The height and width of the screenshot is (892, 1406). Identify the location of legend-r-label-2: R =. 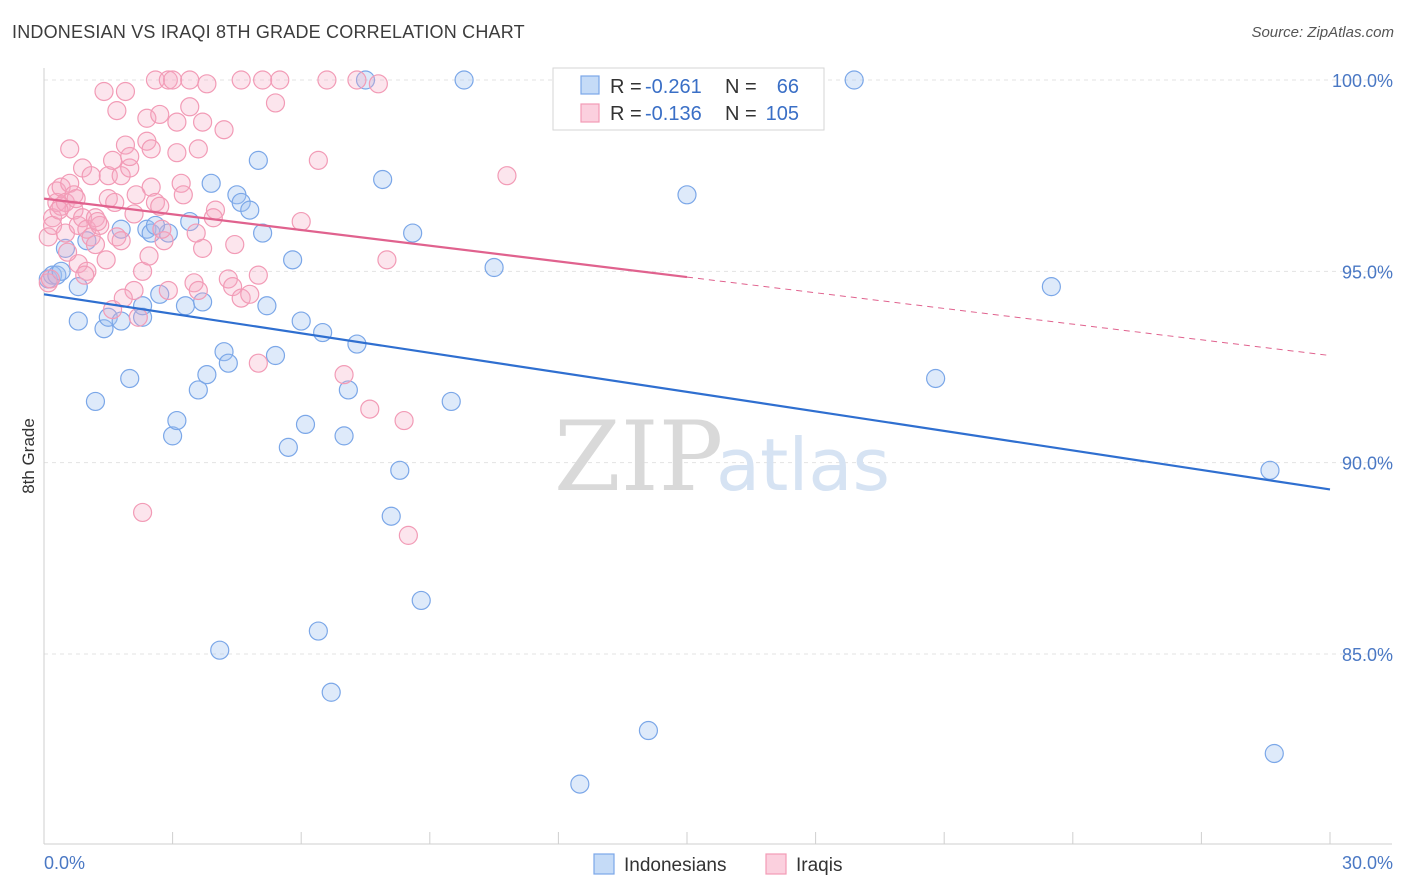
(626, 114).